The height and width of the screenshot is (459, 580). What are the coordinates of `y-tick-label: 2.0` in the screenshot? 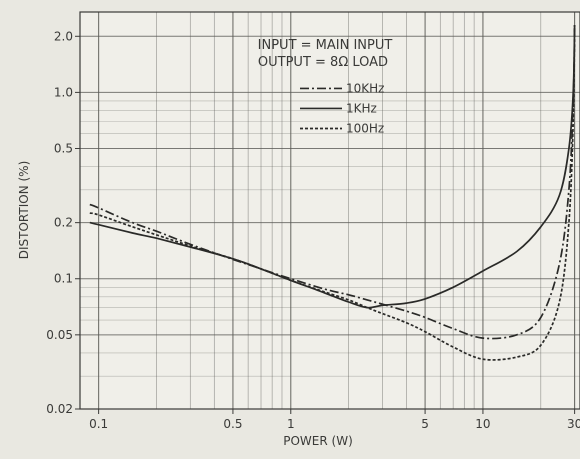 It's located at (63, 36).